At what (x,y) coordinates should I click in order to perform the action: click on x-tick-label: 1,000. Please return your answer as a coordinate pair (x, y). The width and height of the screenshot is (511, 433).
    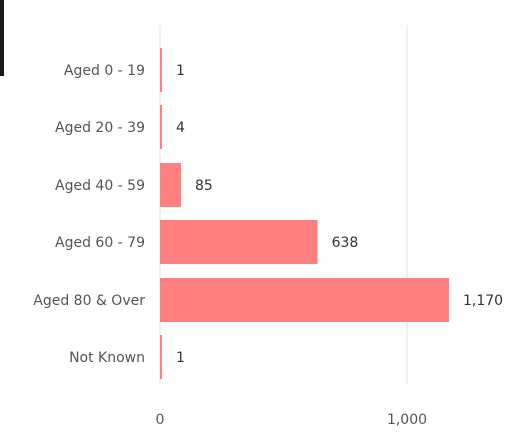
    Looking at the image, I should click on (407, 420).